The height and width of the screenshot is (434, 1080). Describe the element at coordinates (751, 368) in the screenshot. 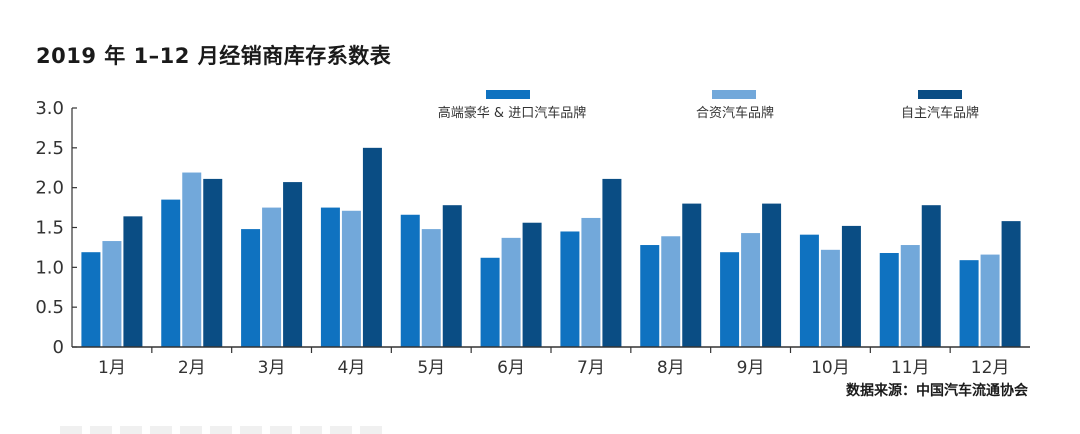

I see `x-tick-label: 9月` at that location.